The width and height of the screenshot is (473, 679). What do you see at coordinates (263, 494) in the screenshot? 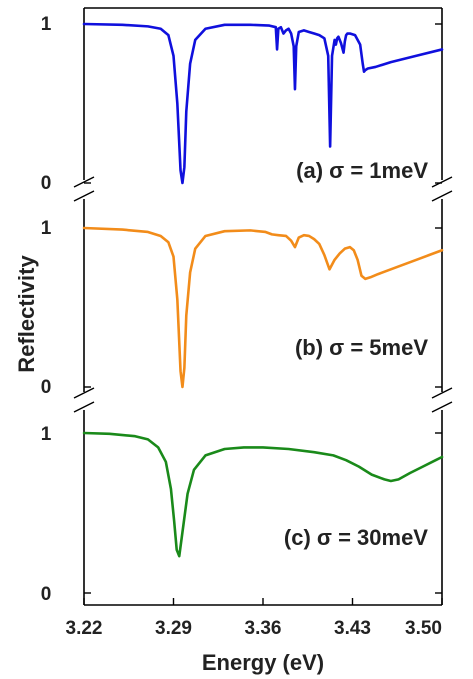
I see `reflectivity-curve-panel-c` at bounding box center [263, 494].